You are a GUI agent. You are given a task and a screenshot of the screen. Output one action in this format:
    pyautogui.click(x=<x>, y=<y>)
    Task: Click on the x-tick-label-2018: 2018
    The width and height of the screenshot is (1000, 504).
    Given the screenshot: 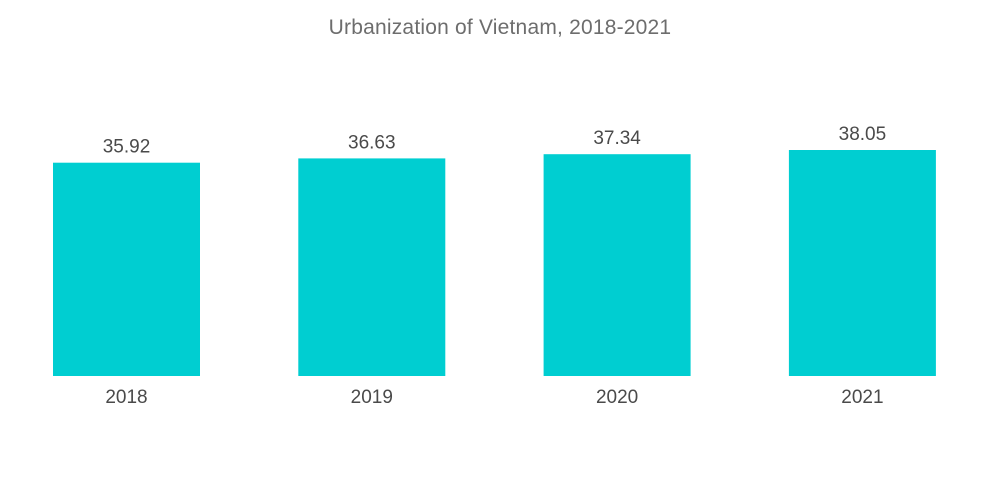 What is the action you would take?
    pyautogui.click(x=126, y=397)
    